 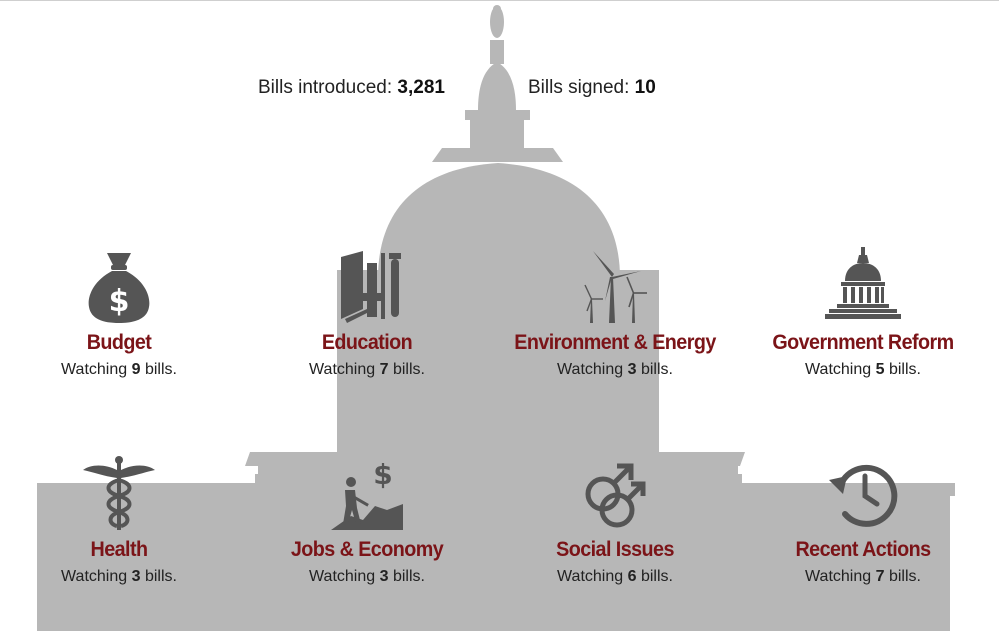 I want to click on books-icon, so click(x=367, y=287).